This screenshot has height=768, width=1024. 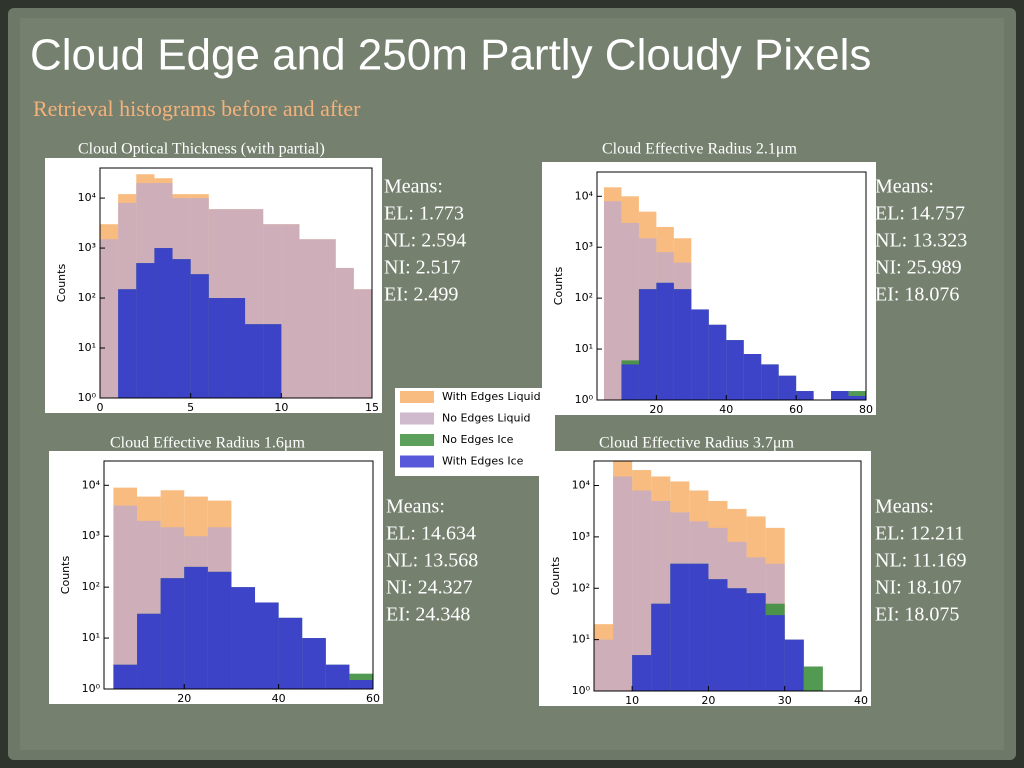 What do you see at coordinates (918, 588) in the screenshot?
I see `means-text: NI: 18.107` at bounding box center [918, 588].